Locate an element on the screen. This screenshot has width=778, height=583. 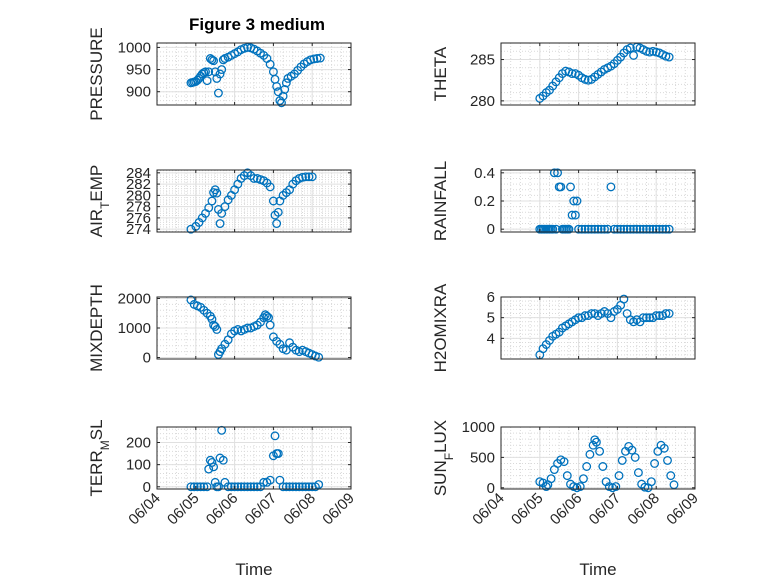
y-tick-label: 276 is located at coordinates (138, 218).